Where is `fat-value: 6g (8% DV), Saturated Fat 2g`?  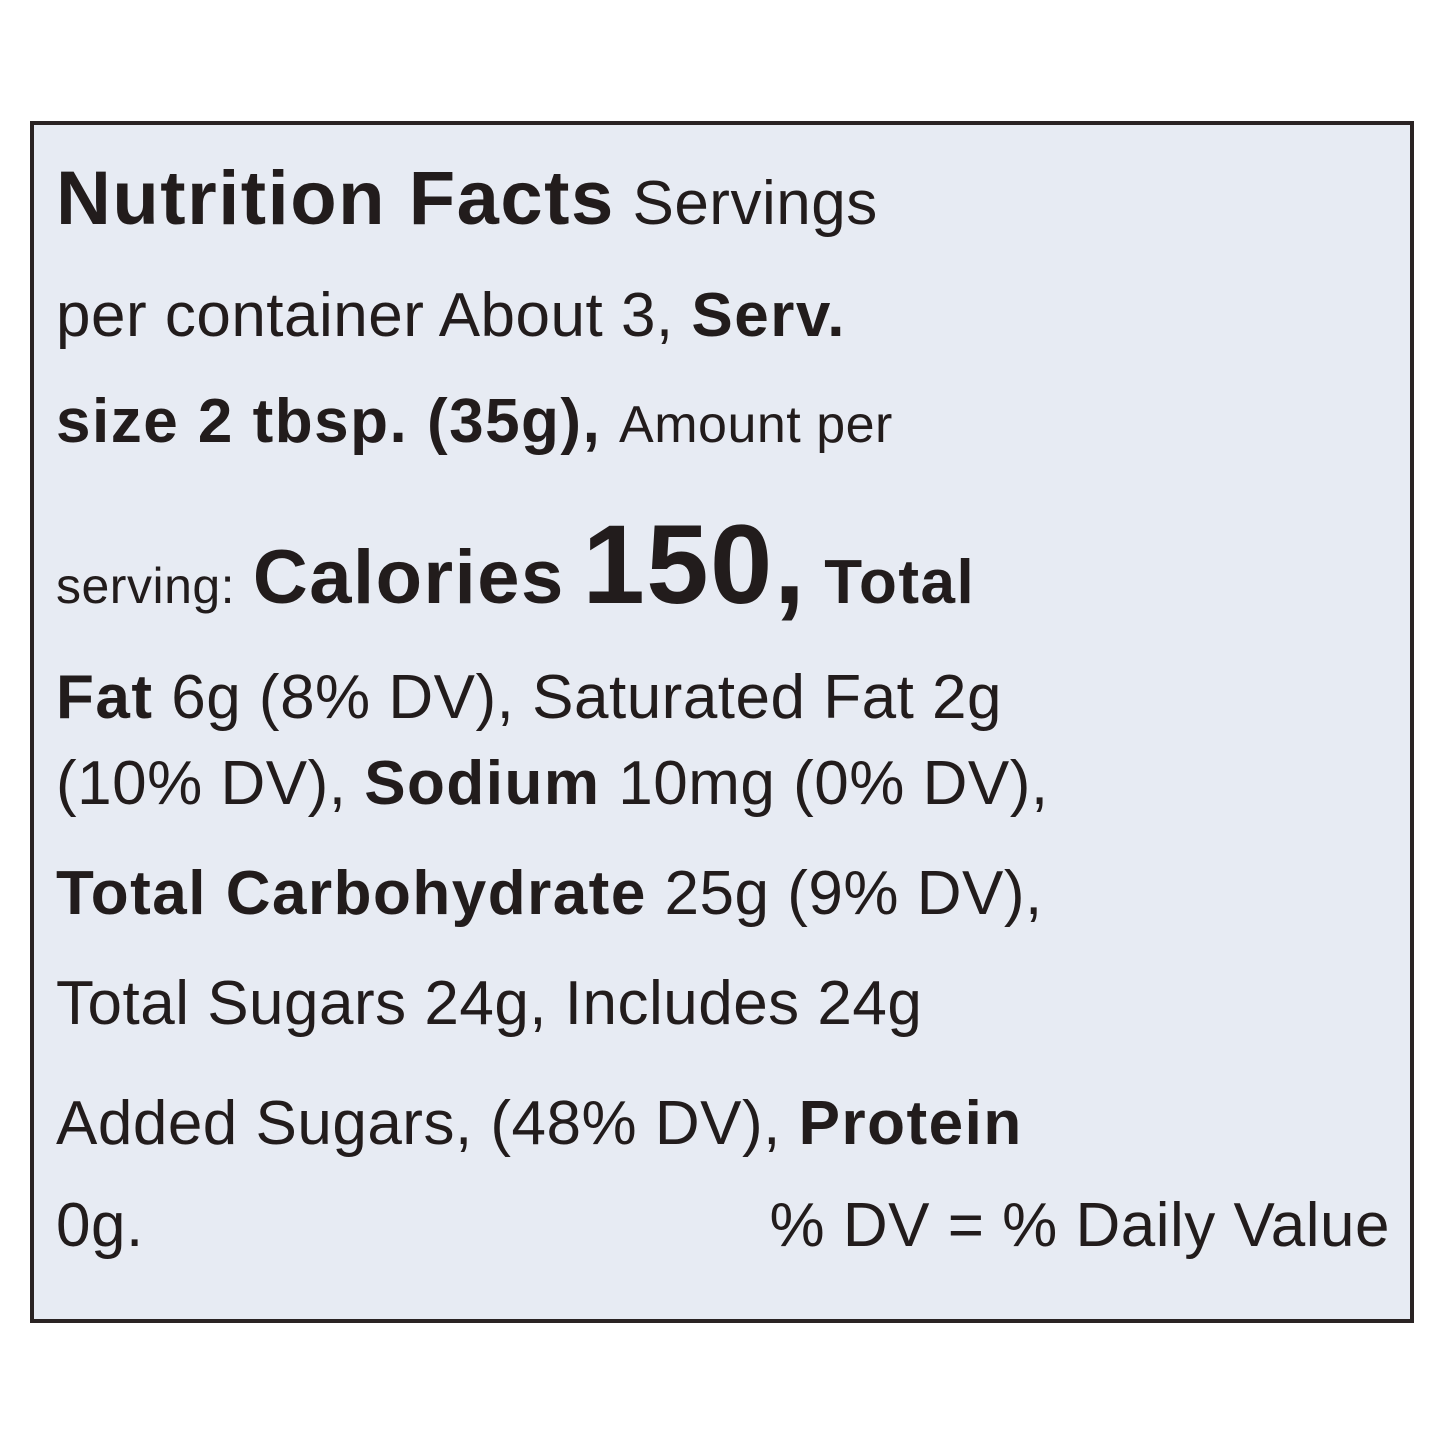 fat-value: 6g (8% DV), Saturated Fat 2g is located at coordinates (586, 697).